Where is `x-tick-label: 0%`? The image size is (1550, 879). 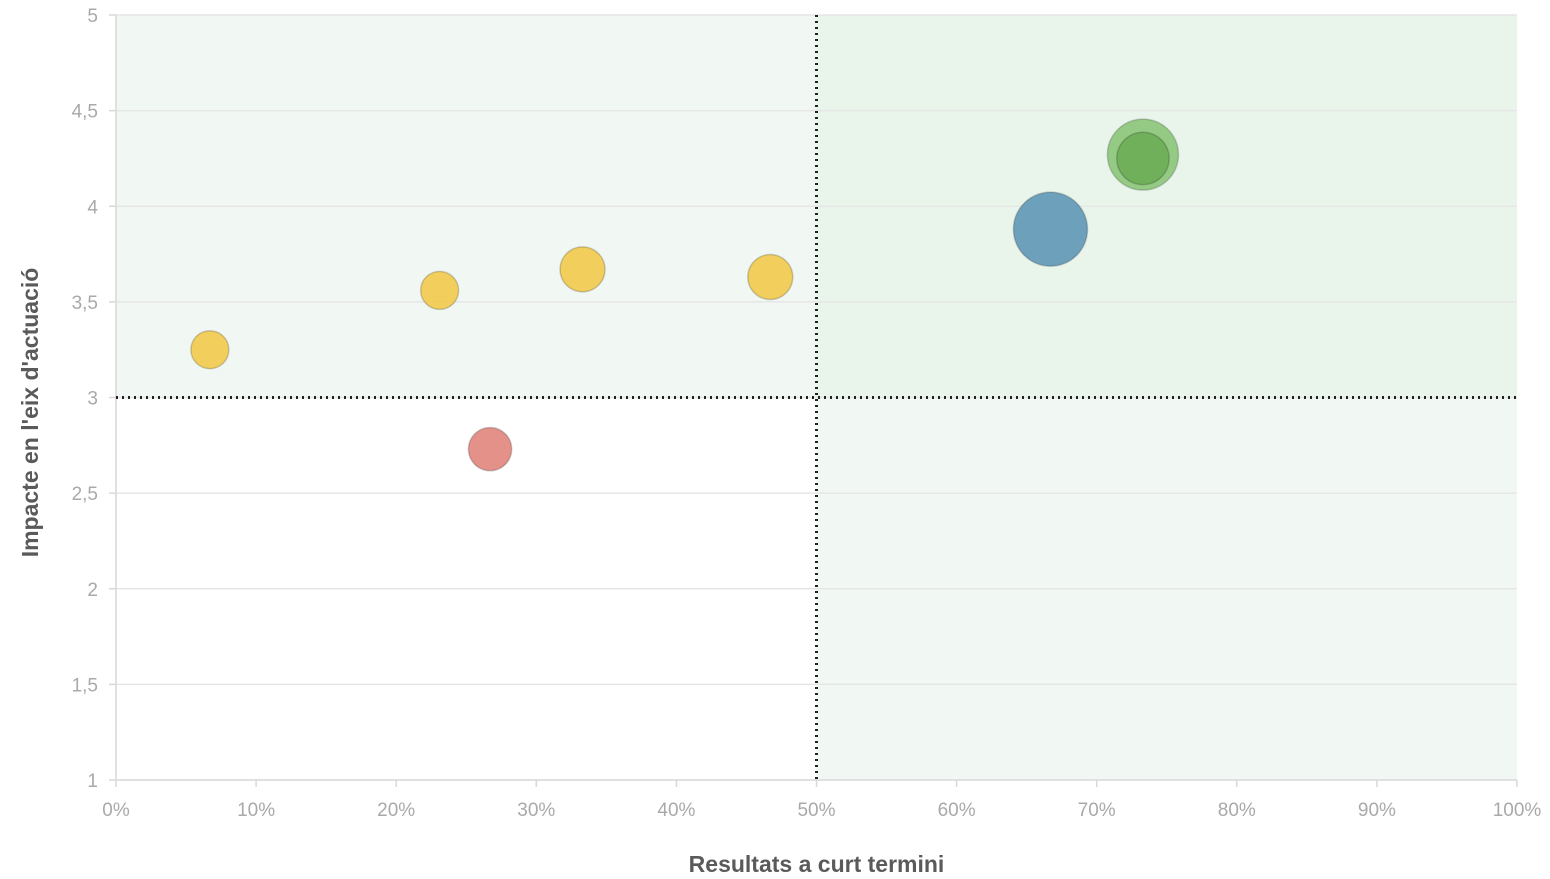
x-tick-label: 0% is located at coordinates (116, 810).